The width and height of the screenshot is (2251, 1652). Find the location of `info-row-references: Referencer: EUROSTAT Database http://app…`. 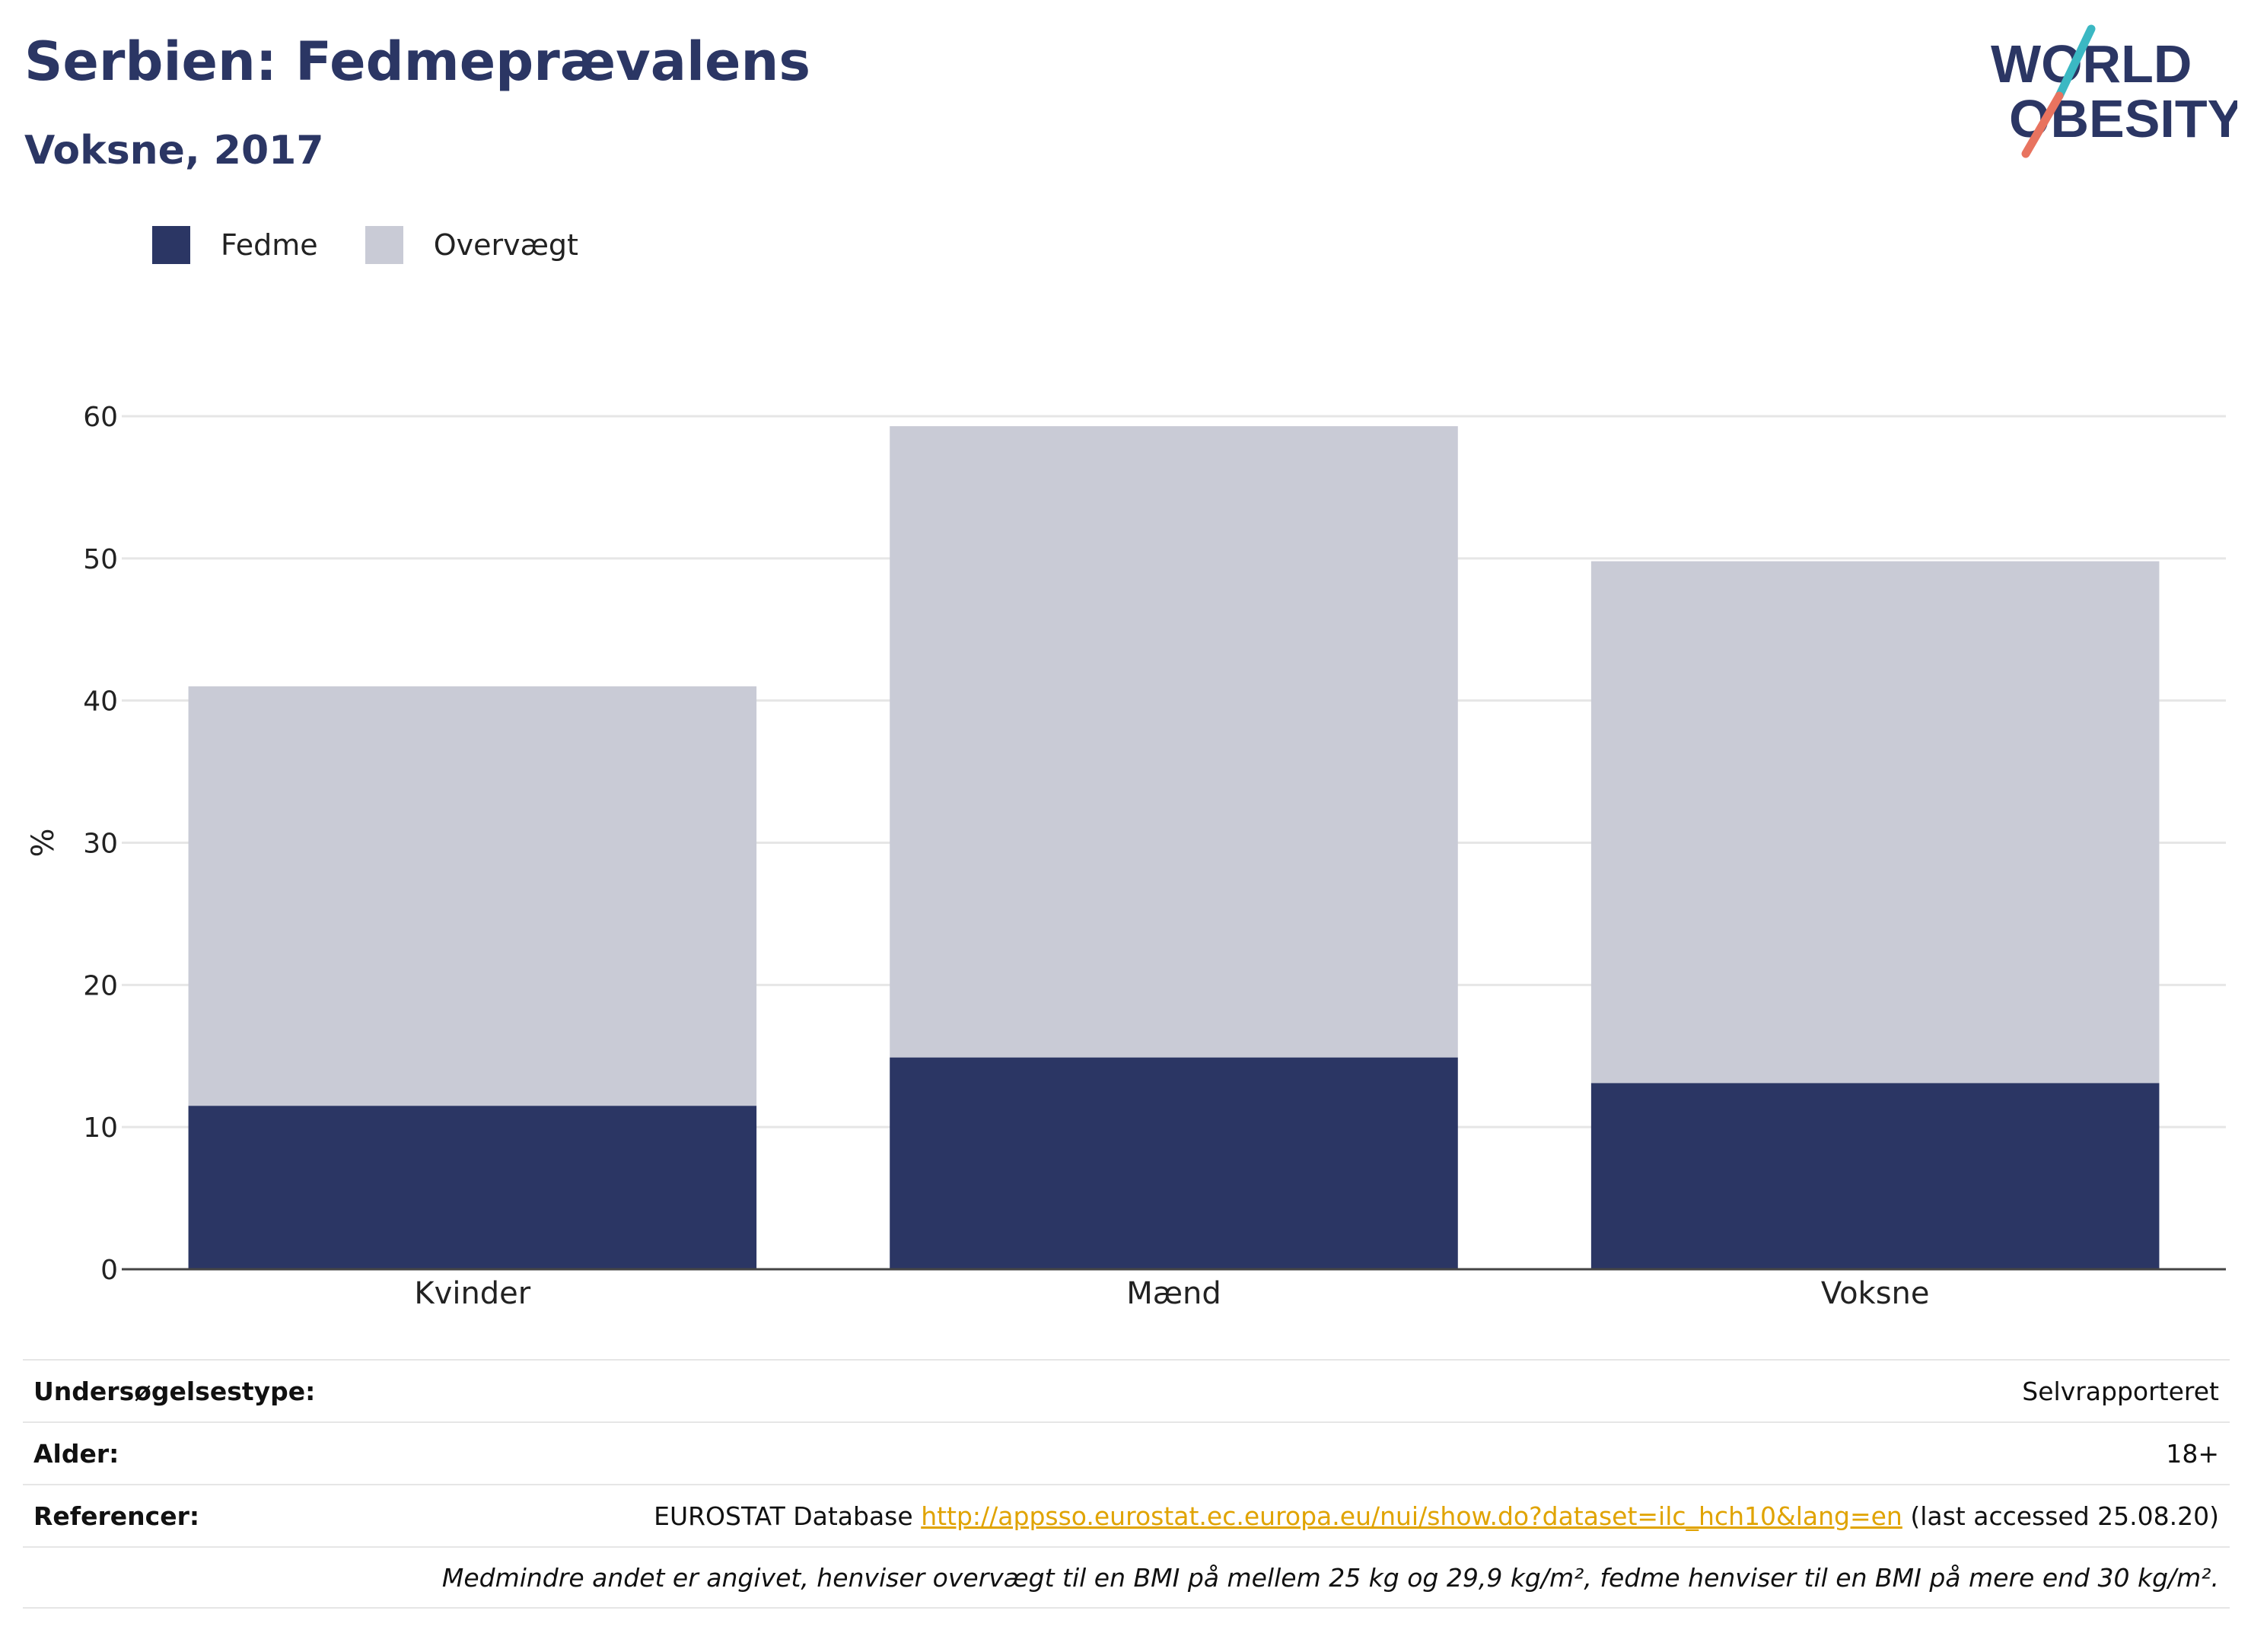

info-row-references: Referencer: EUROSTAT Database http://app… is located at coordinates (1126, 1515).